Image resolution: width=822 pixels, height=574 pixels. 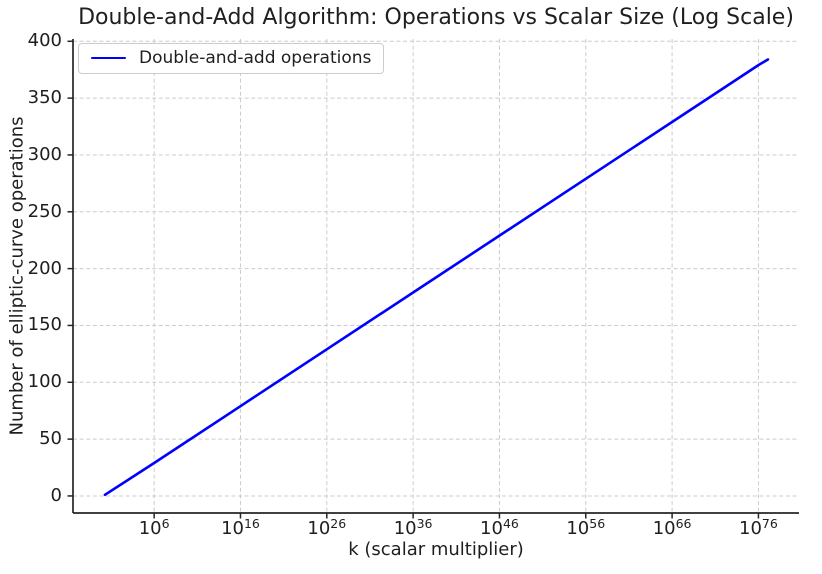 What do you see at coordinates (413, 527) in the screenshot?
I see `x-tick-label: 1036` at bounding box center [413, 527].